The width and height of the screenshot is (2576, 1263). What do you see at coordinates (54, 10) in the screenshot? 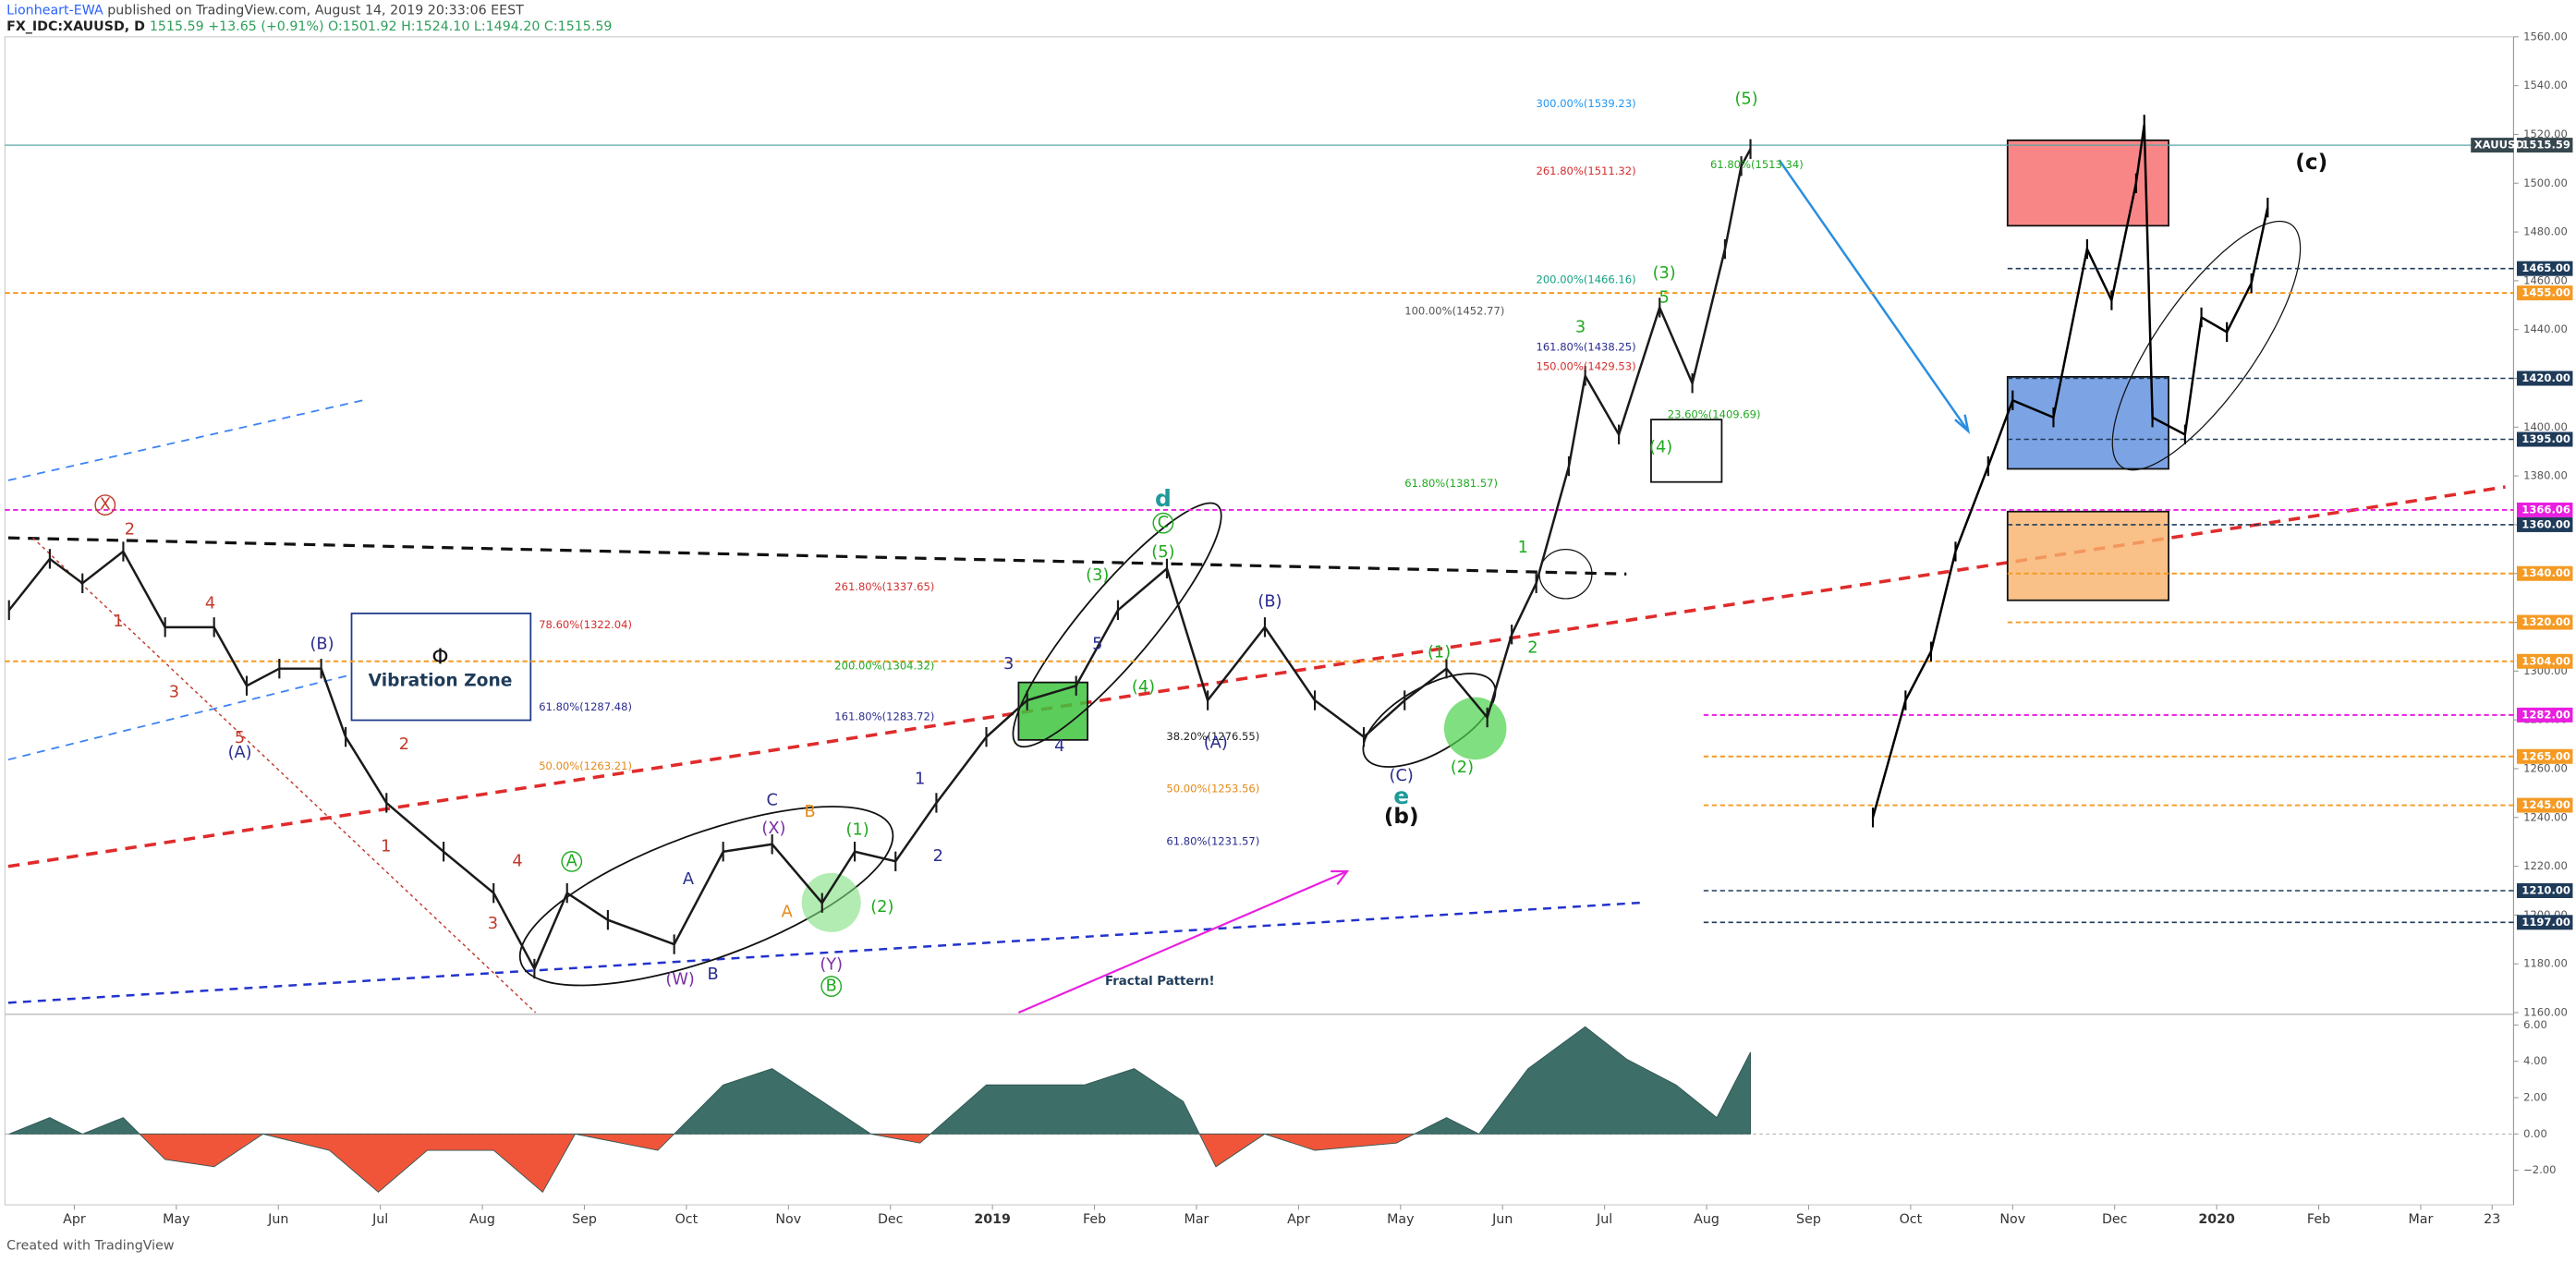
I see `author: Lionheart-EWA` at bounding box center [54, 10].